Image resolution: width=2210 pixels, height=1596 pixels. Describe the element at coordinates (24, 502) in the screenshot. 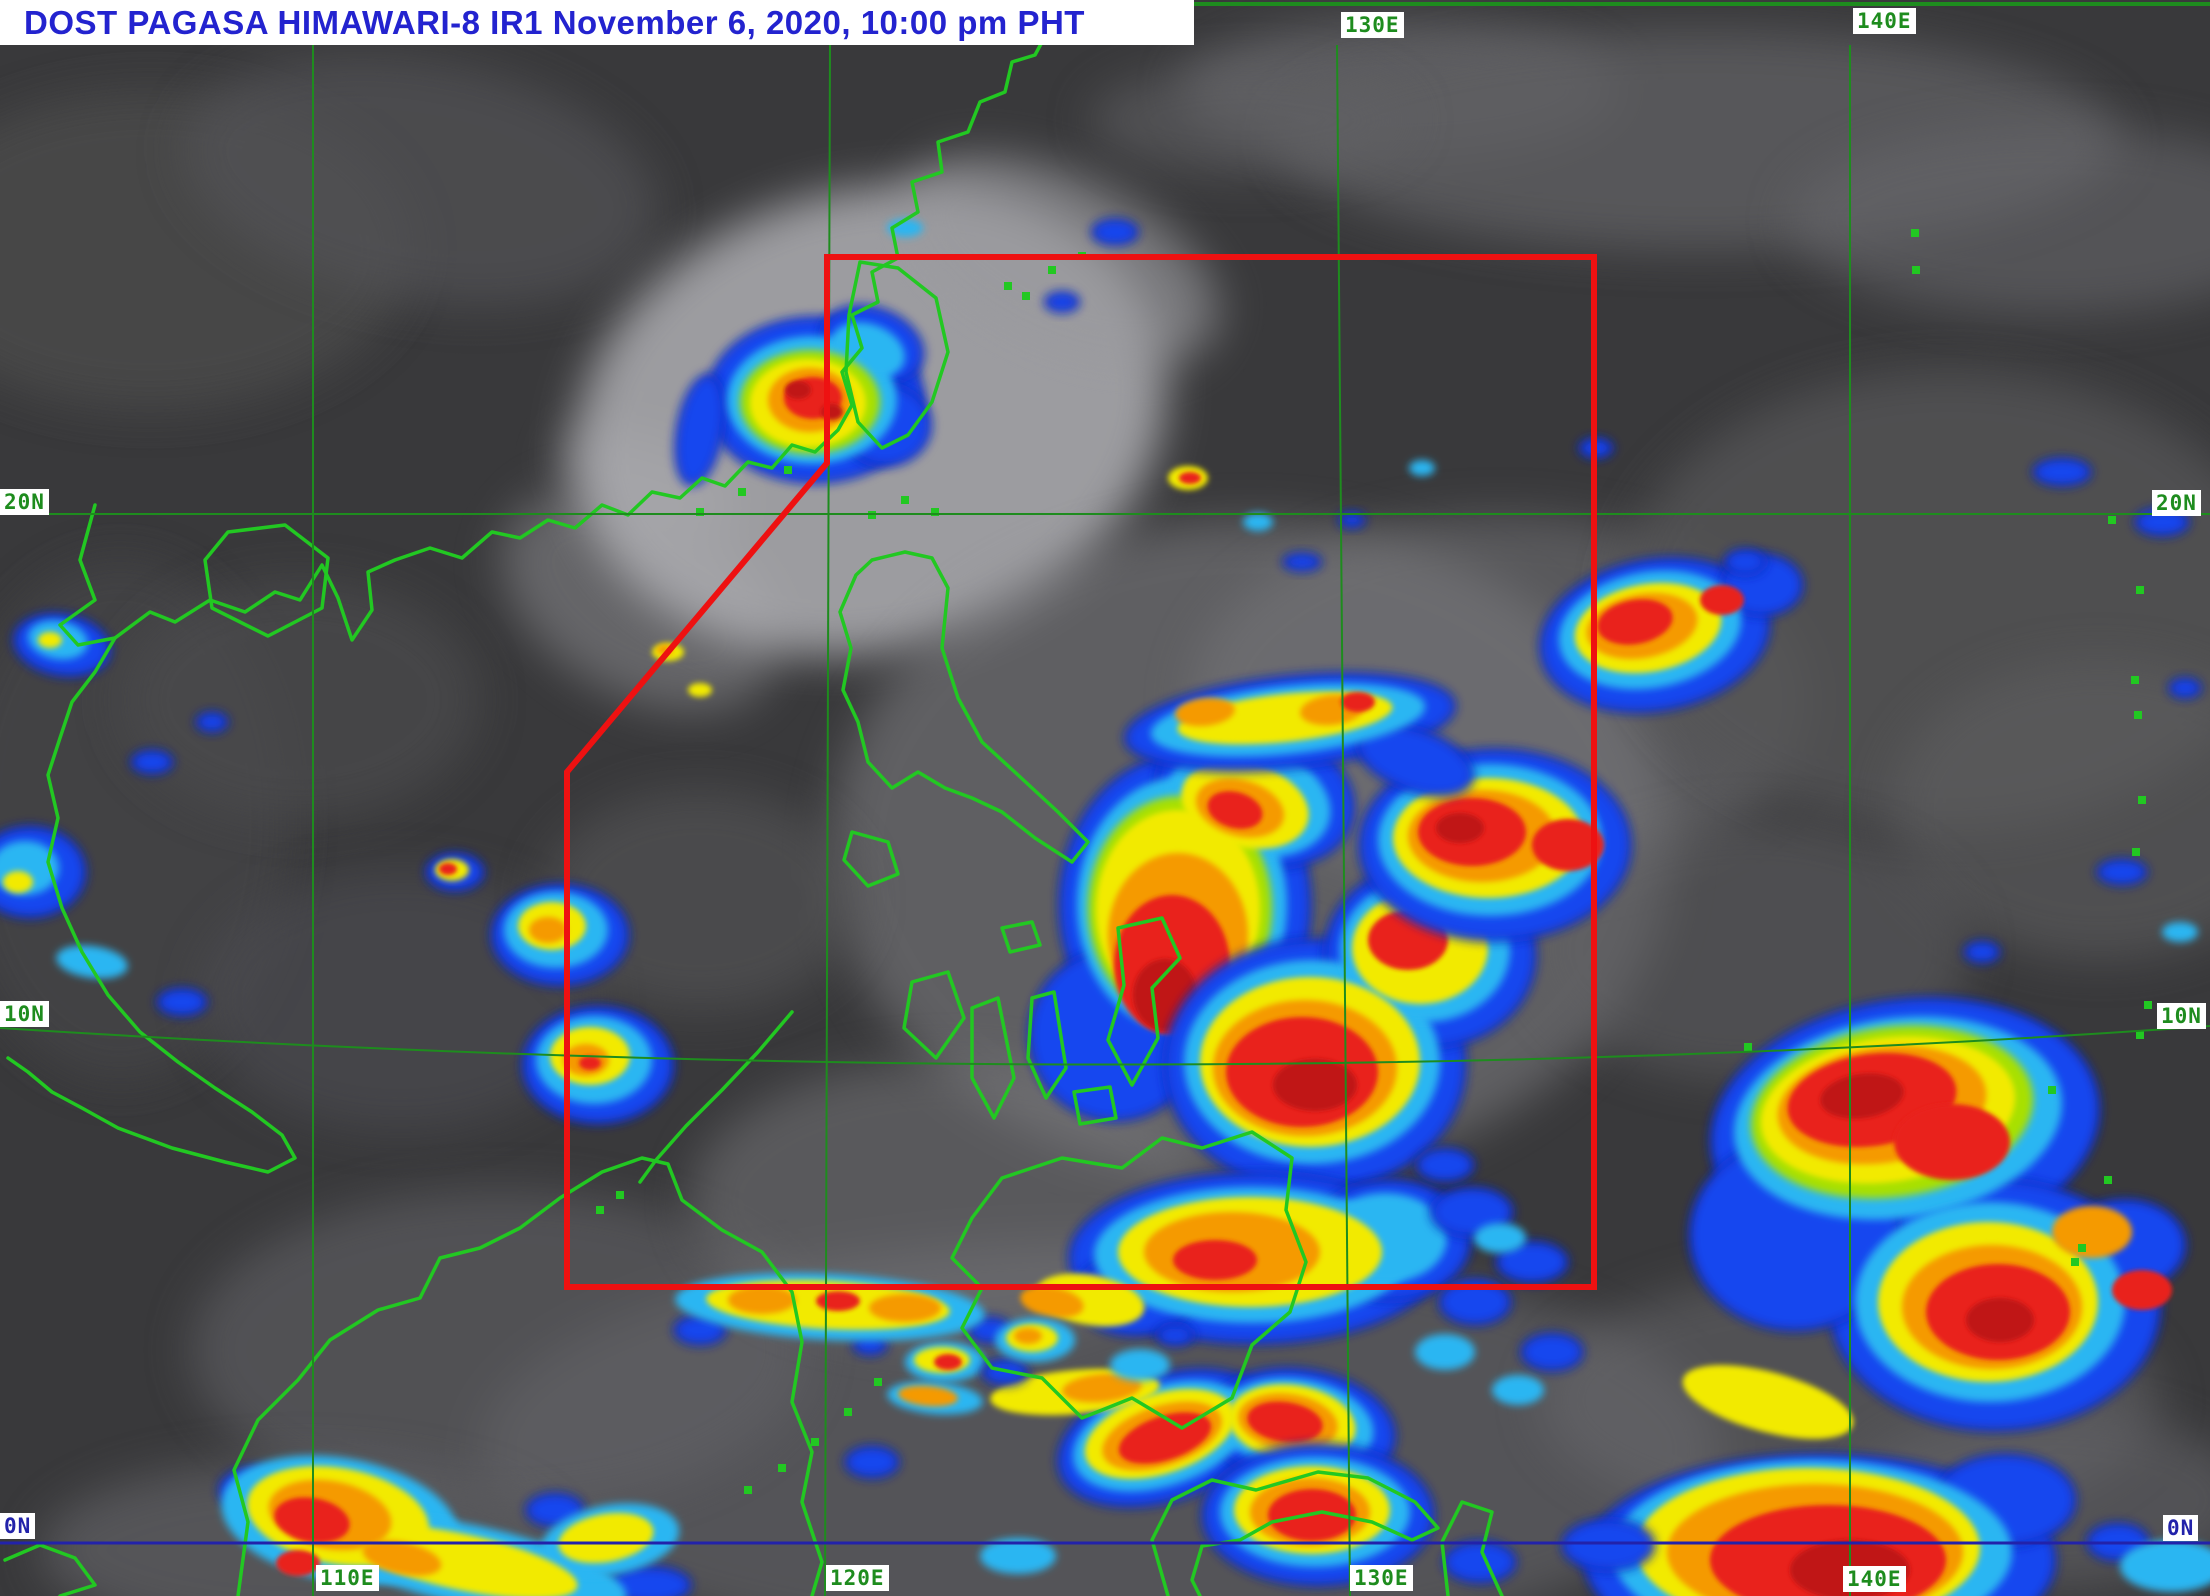

I see `grid-label-20n-left: 20N` at that location.